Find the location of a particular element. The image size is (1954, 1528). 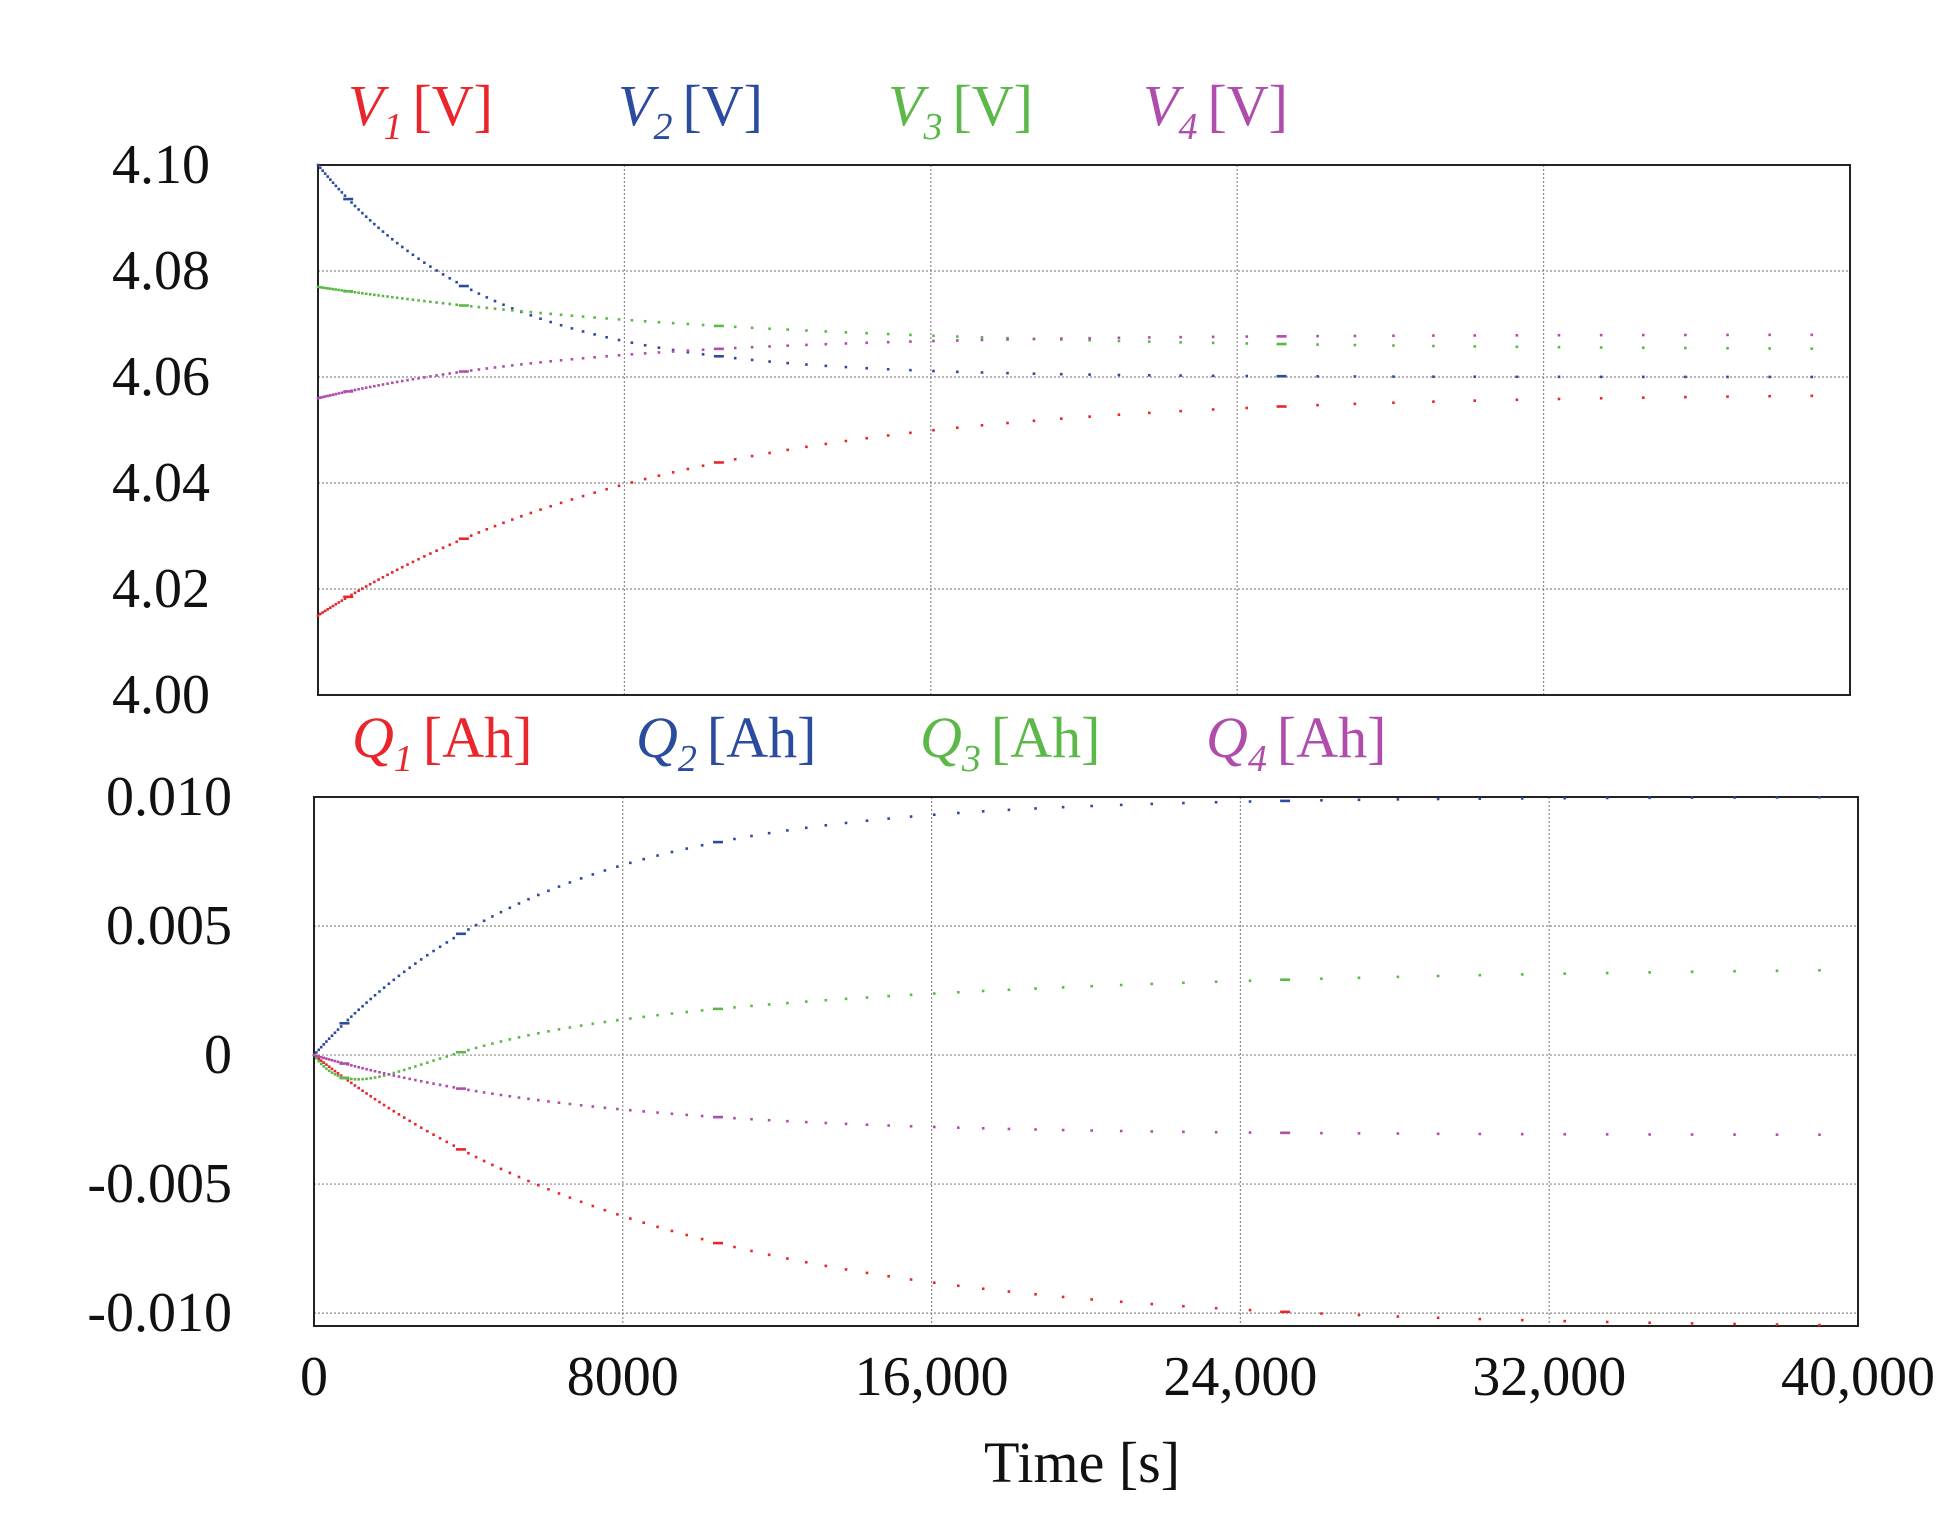

legend-entry-v1: V1 [V] is located at coordinates (420, 110).